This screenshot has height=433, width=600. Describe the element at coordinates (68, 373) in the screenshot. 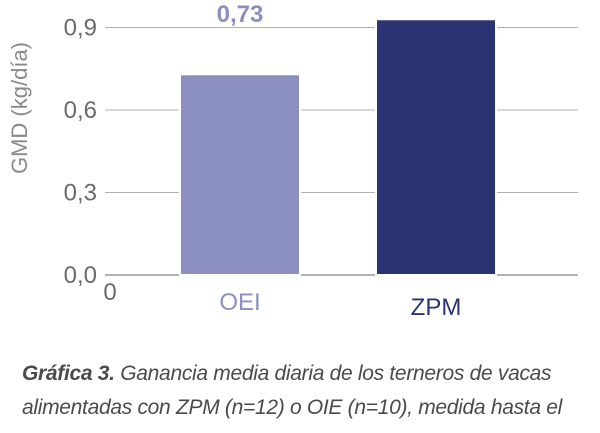

I see `caption-label: Gráfica 3.` at that location.